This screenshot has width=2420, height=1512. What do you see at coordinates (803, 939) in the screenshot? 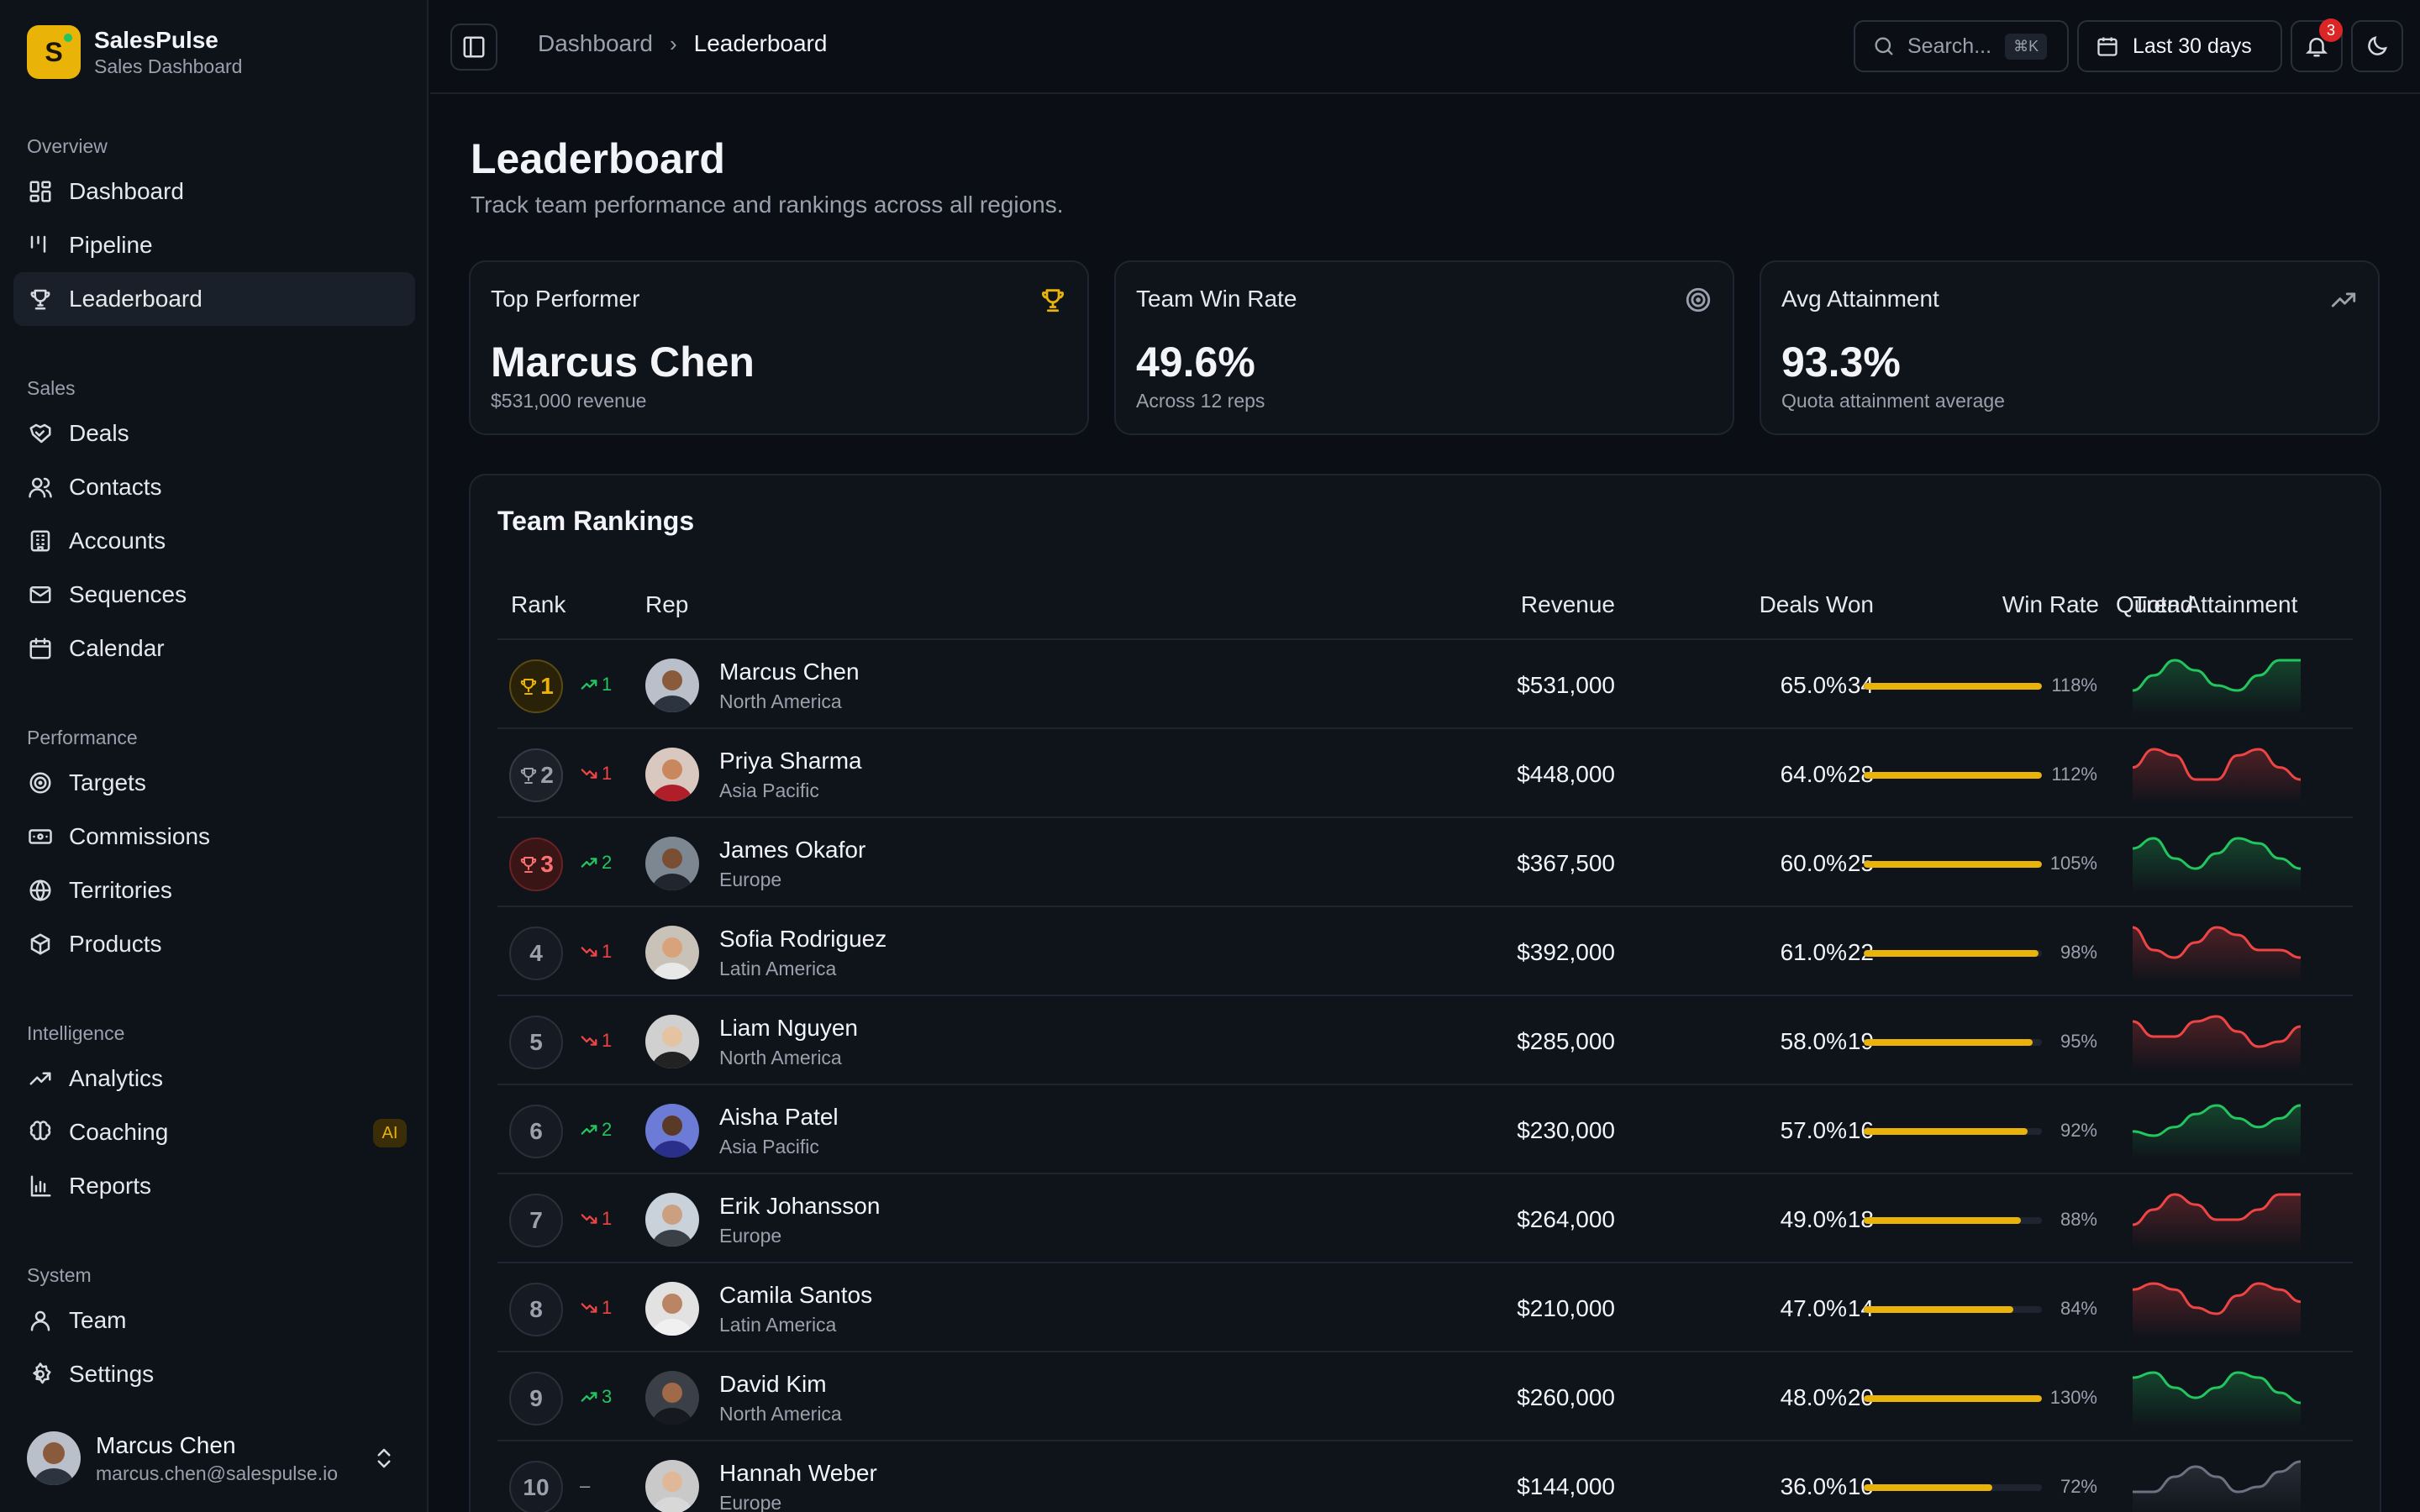
I see `rep-name: Sofia Rodriguez` at bounding box center [803, 939].